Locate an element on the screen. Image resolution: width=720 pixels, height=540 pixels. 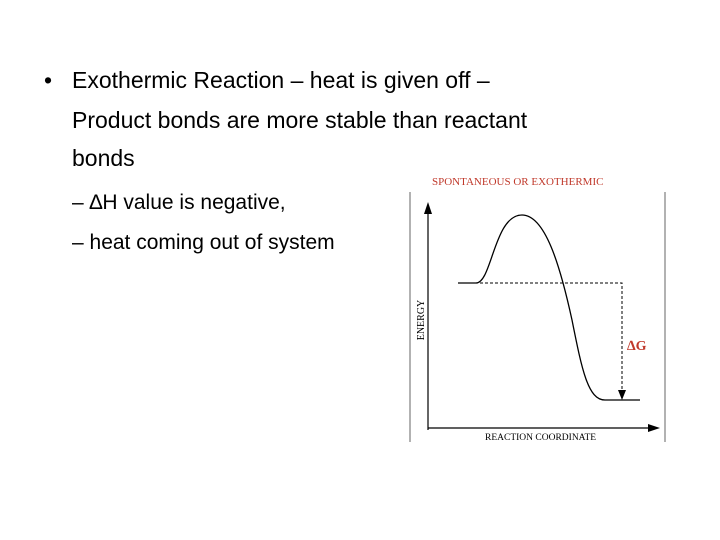
y-label: ENERGY is located at coordinates (421, 320).